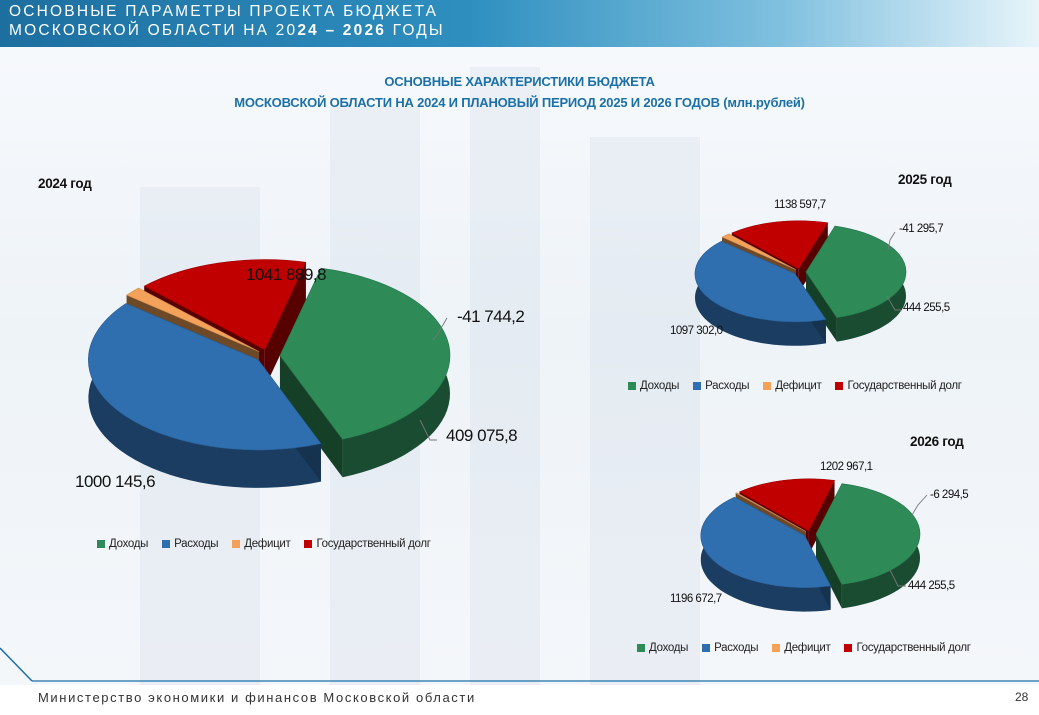 This screenshot has width=1039, height=715. I want to click on header-line-2: МОСКОВСКОЙ ОБЛАСТИ НА 2024 – 2026 ГОДЫ, so click(227, 31).